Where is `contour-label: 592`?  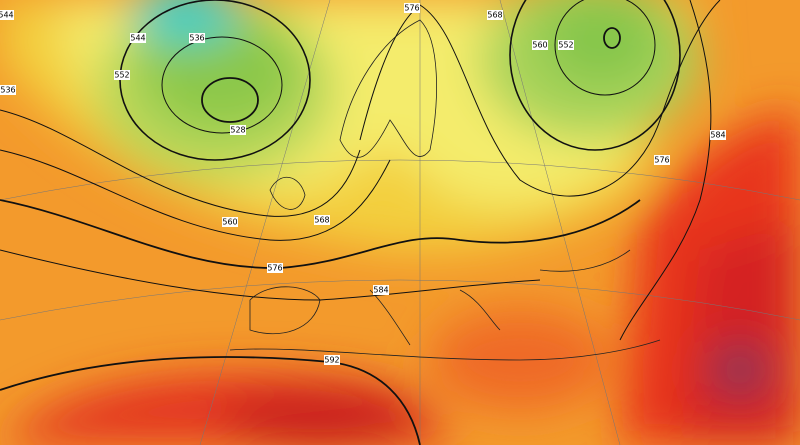
contour-label: 592 is located at coordinates (331, 360).